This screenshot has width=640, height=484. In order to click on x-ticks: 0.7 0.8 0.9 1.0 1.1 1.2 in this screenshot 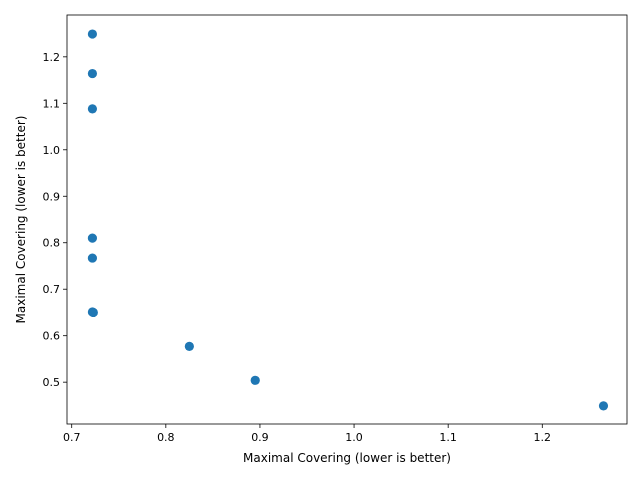, I will do `click(307, 434)`.